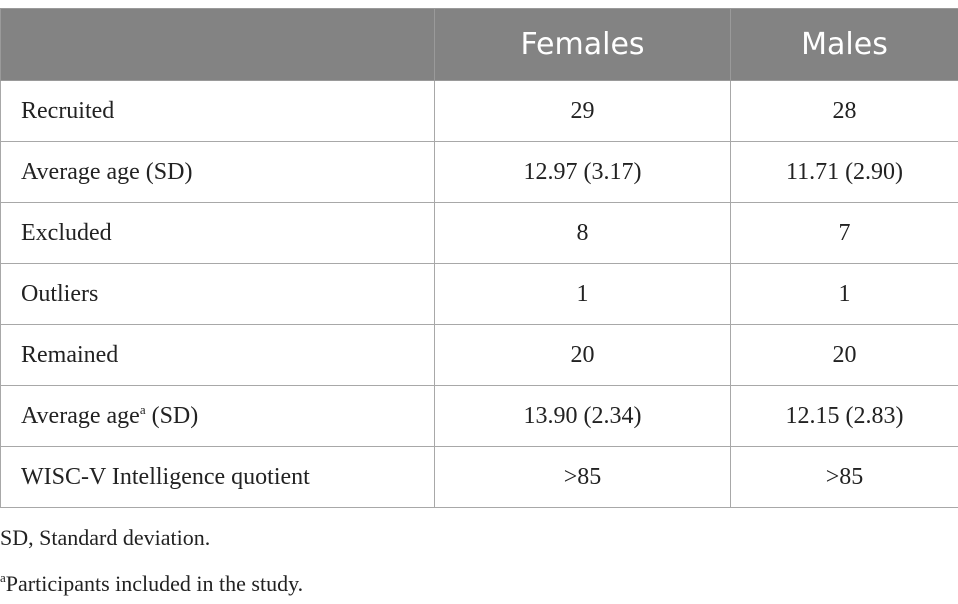  I want to click on cell: 29, so click(583, 111).